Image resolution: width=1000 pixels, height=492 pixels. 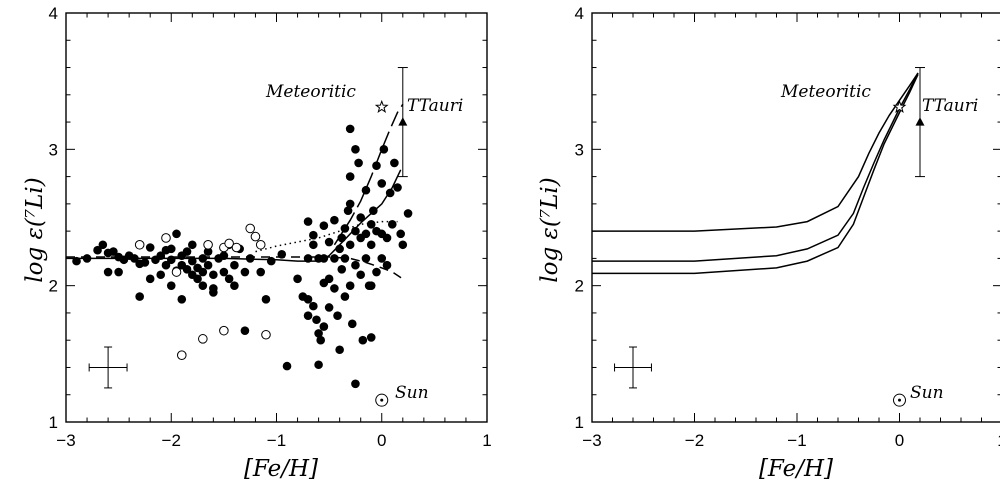 What do you see at coordinates (950, 106) in the screenshot?
I see `right-ttauri-label: TTauri` at bounding box center [950, 106].